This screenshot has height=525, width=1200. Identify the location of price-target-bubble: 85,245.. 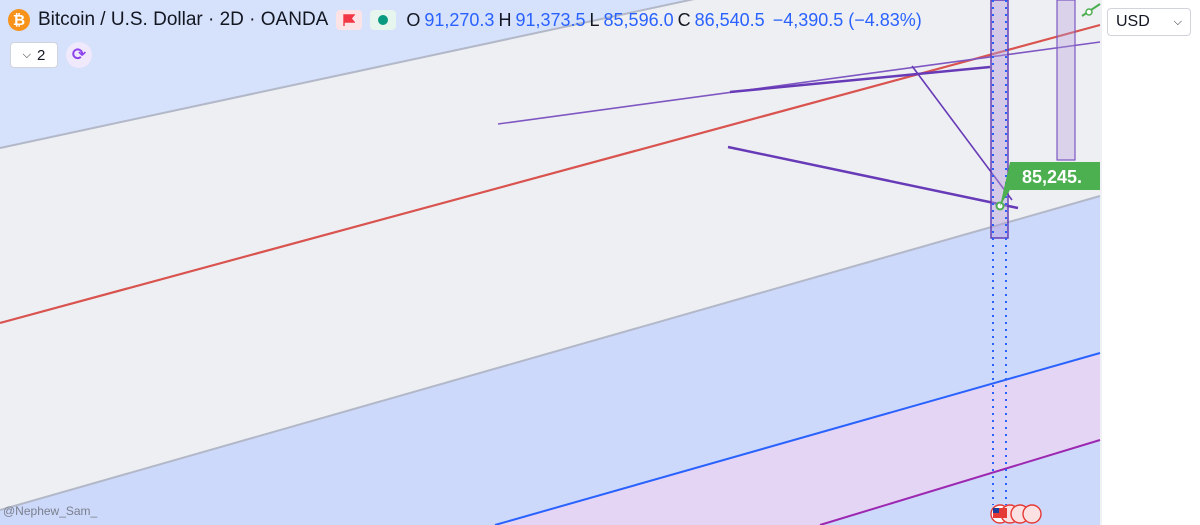
(1050, 184).